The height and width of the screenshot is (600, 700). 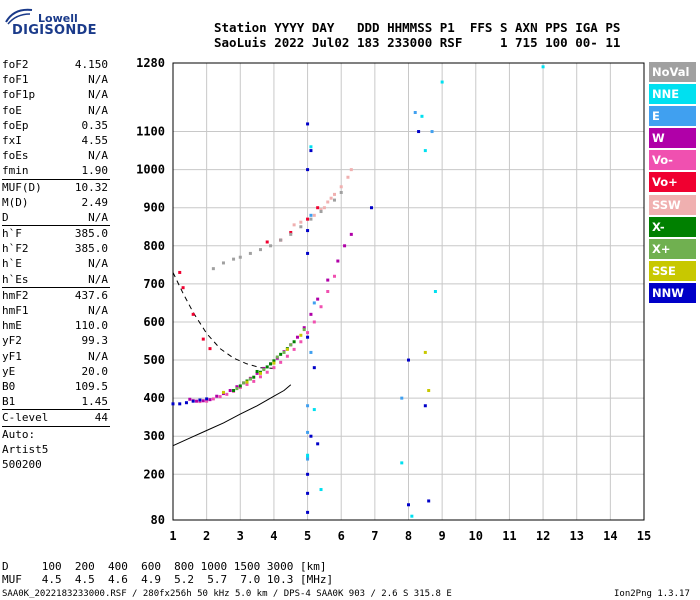 I want to click on y-tick-label: 400, so click(x=154, y=398).